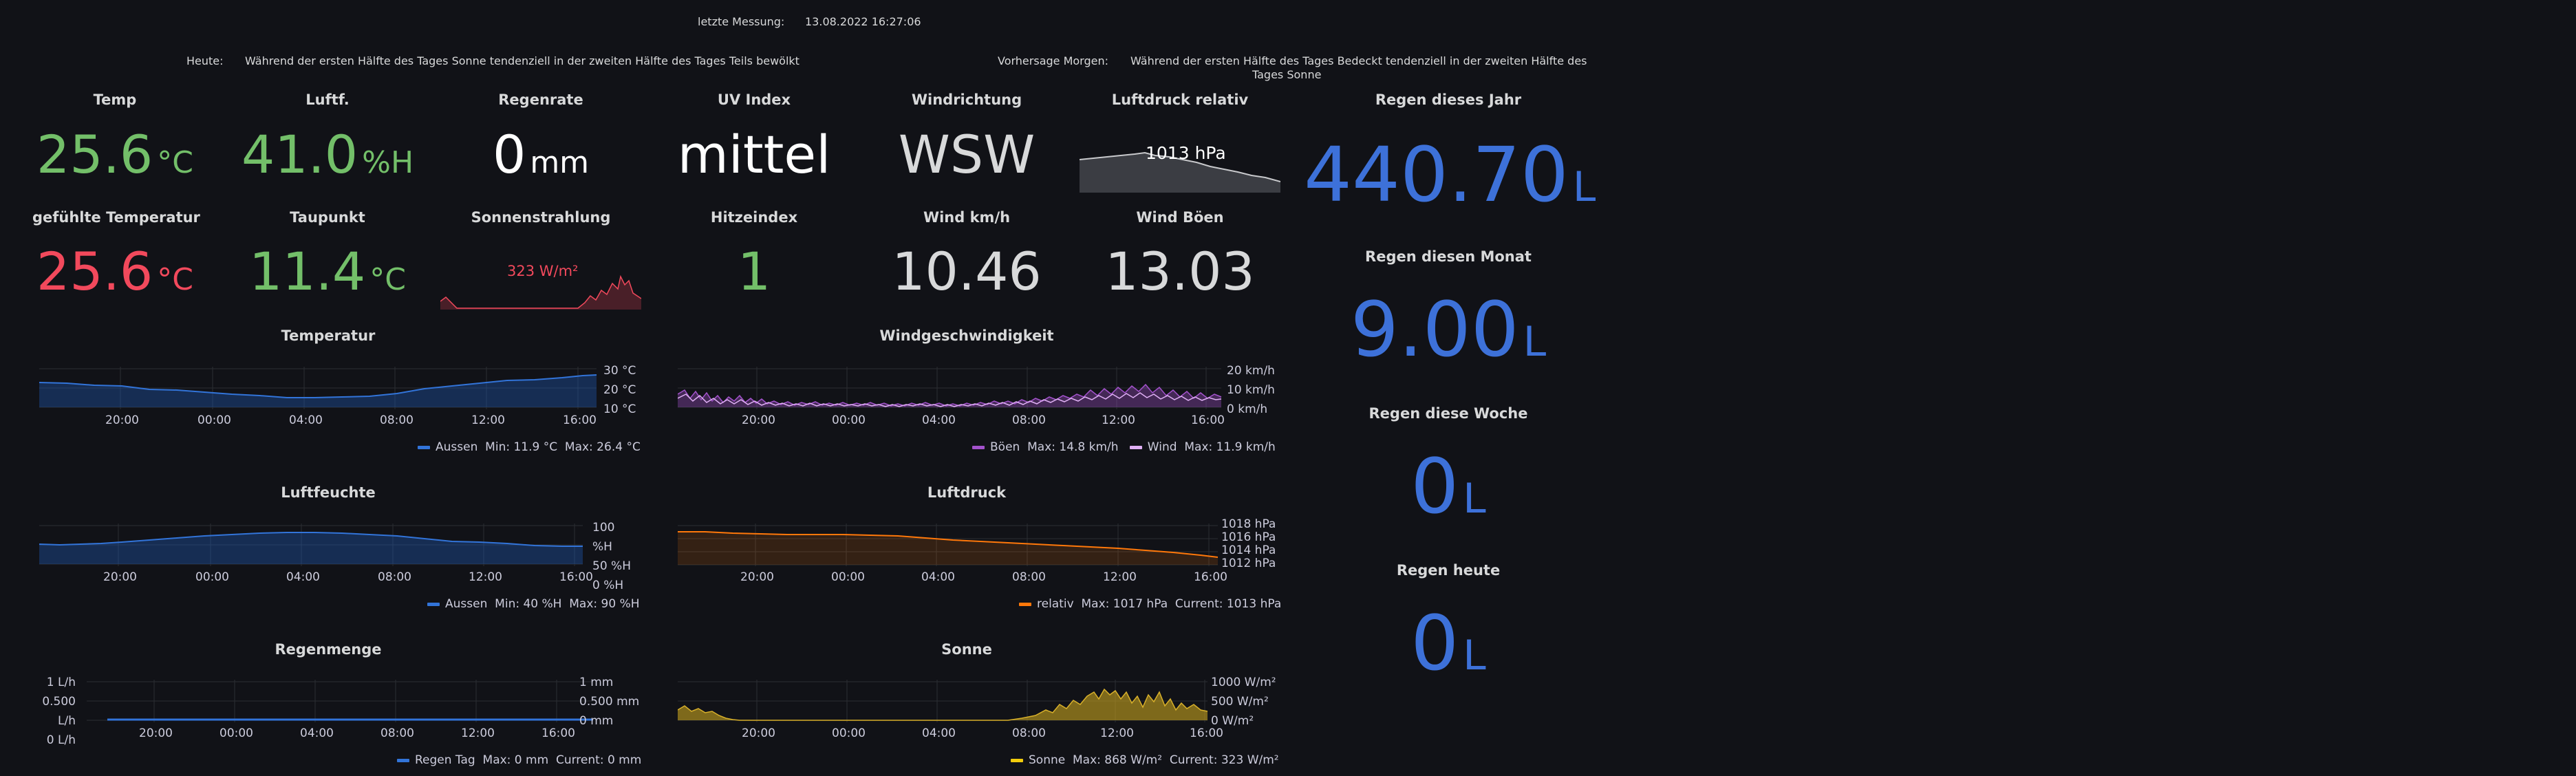 Image resolution: width=2576 pixels, height=776 pixels. I want to click on regenmenge-chart-title: Regenmenge, so click(328, 649).